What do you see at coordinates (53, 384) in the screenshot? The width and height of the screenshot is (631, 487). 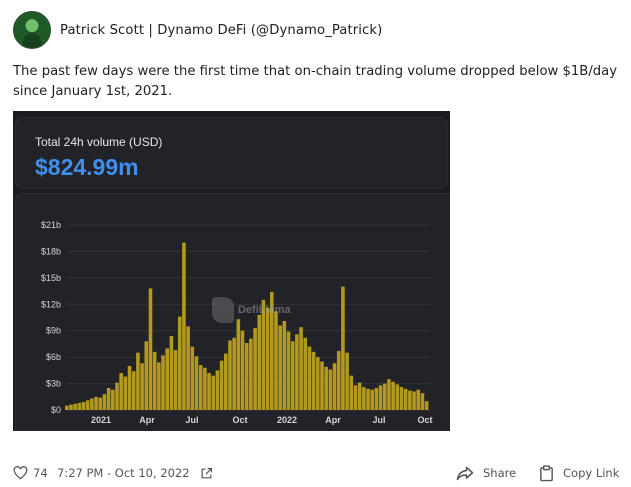 I see `y-tick-label: $3b` at bounding box center [53, 384].